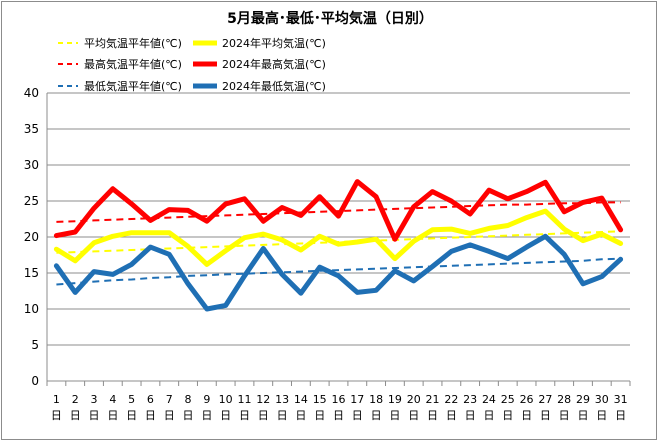 The width and height of the screenshot is (660, 443). I want to click on y-tick-label: 35, so click(31, 129).